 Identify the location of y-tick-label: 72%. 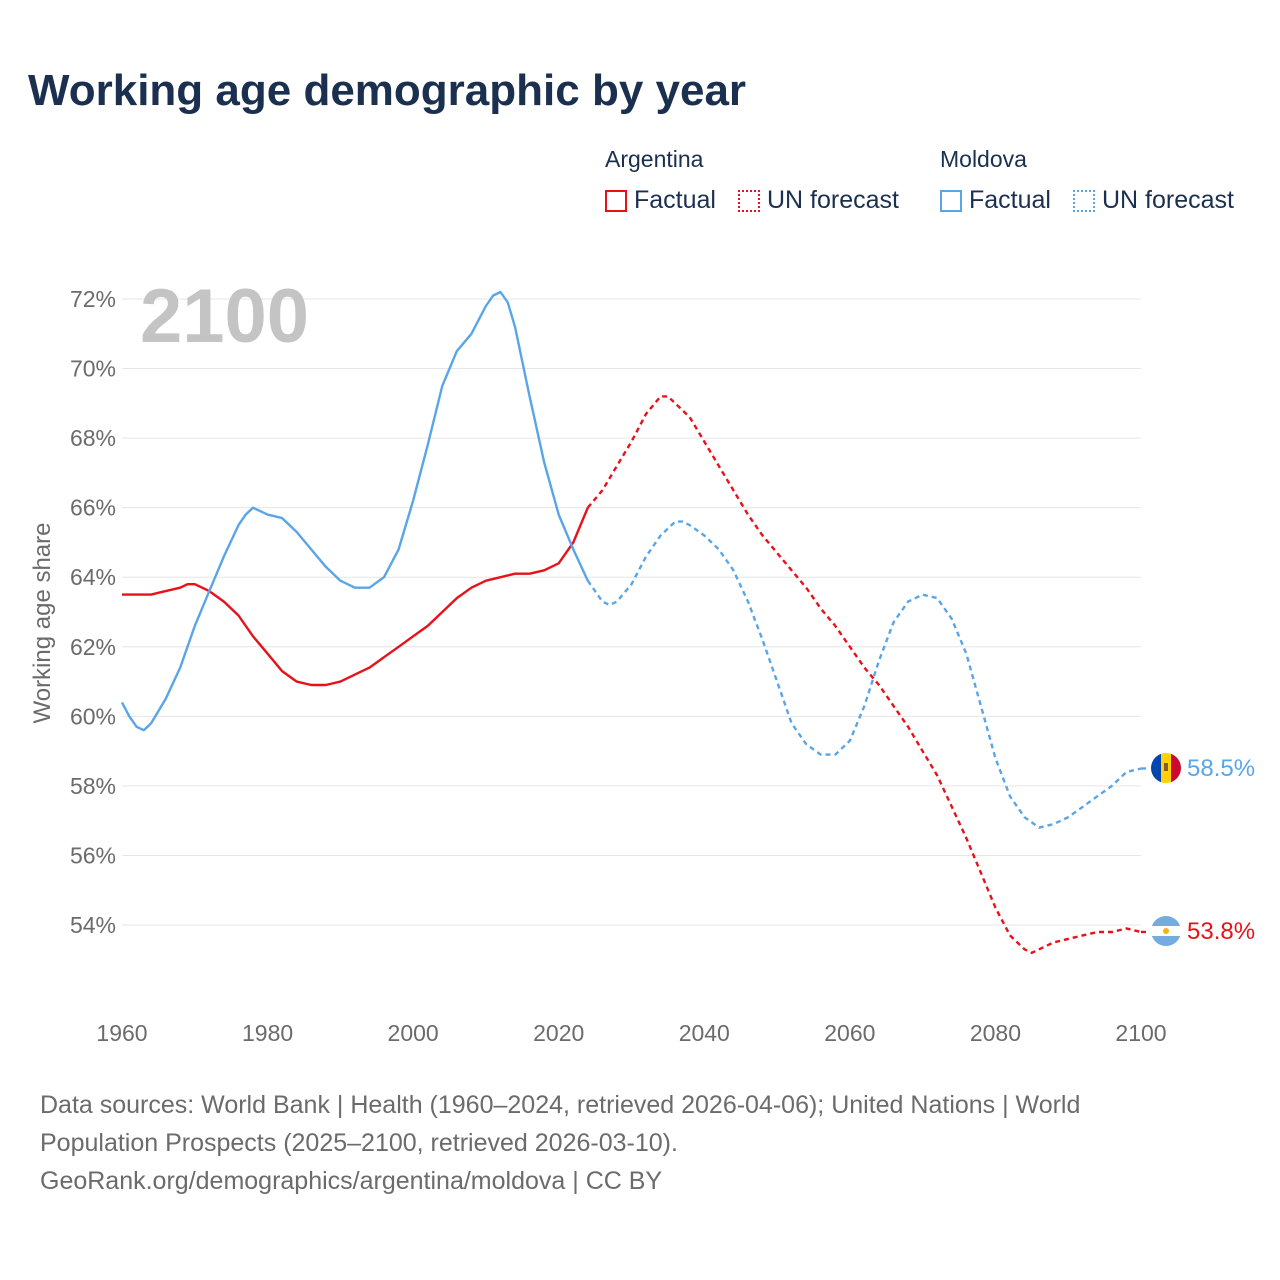
(93, 299).